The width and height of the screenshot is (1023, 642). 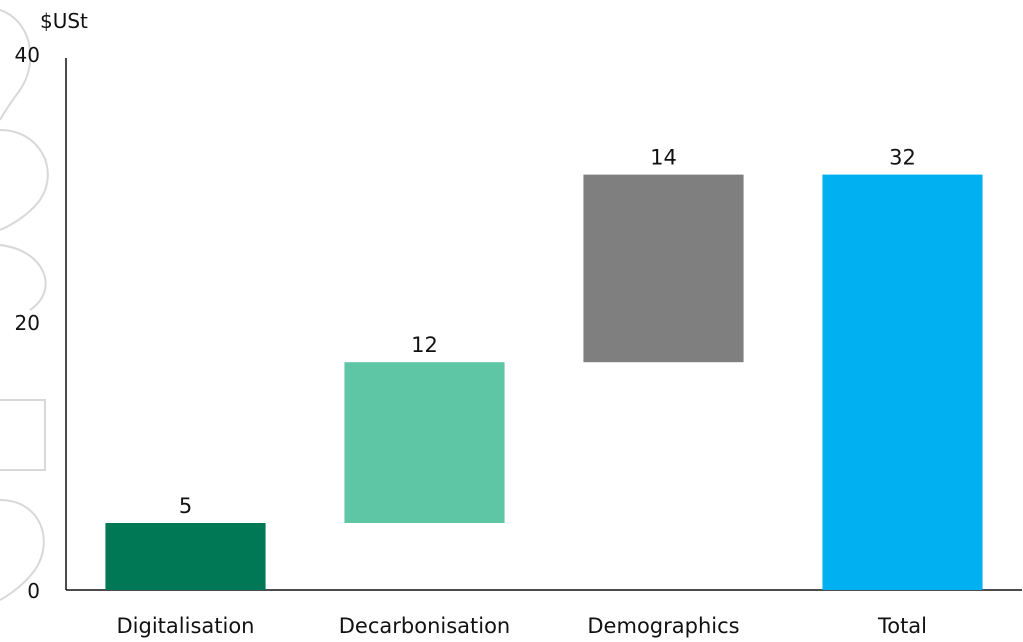 I want to click on bar-decarbonisation, so click(x=424, y=442).